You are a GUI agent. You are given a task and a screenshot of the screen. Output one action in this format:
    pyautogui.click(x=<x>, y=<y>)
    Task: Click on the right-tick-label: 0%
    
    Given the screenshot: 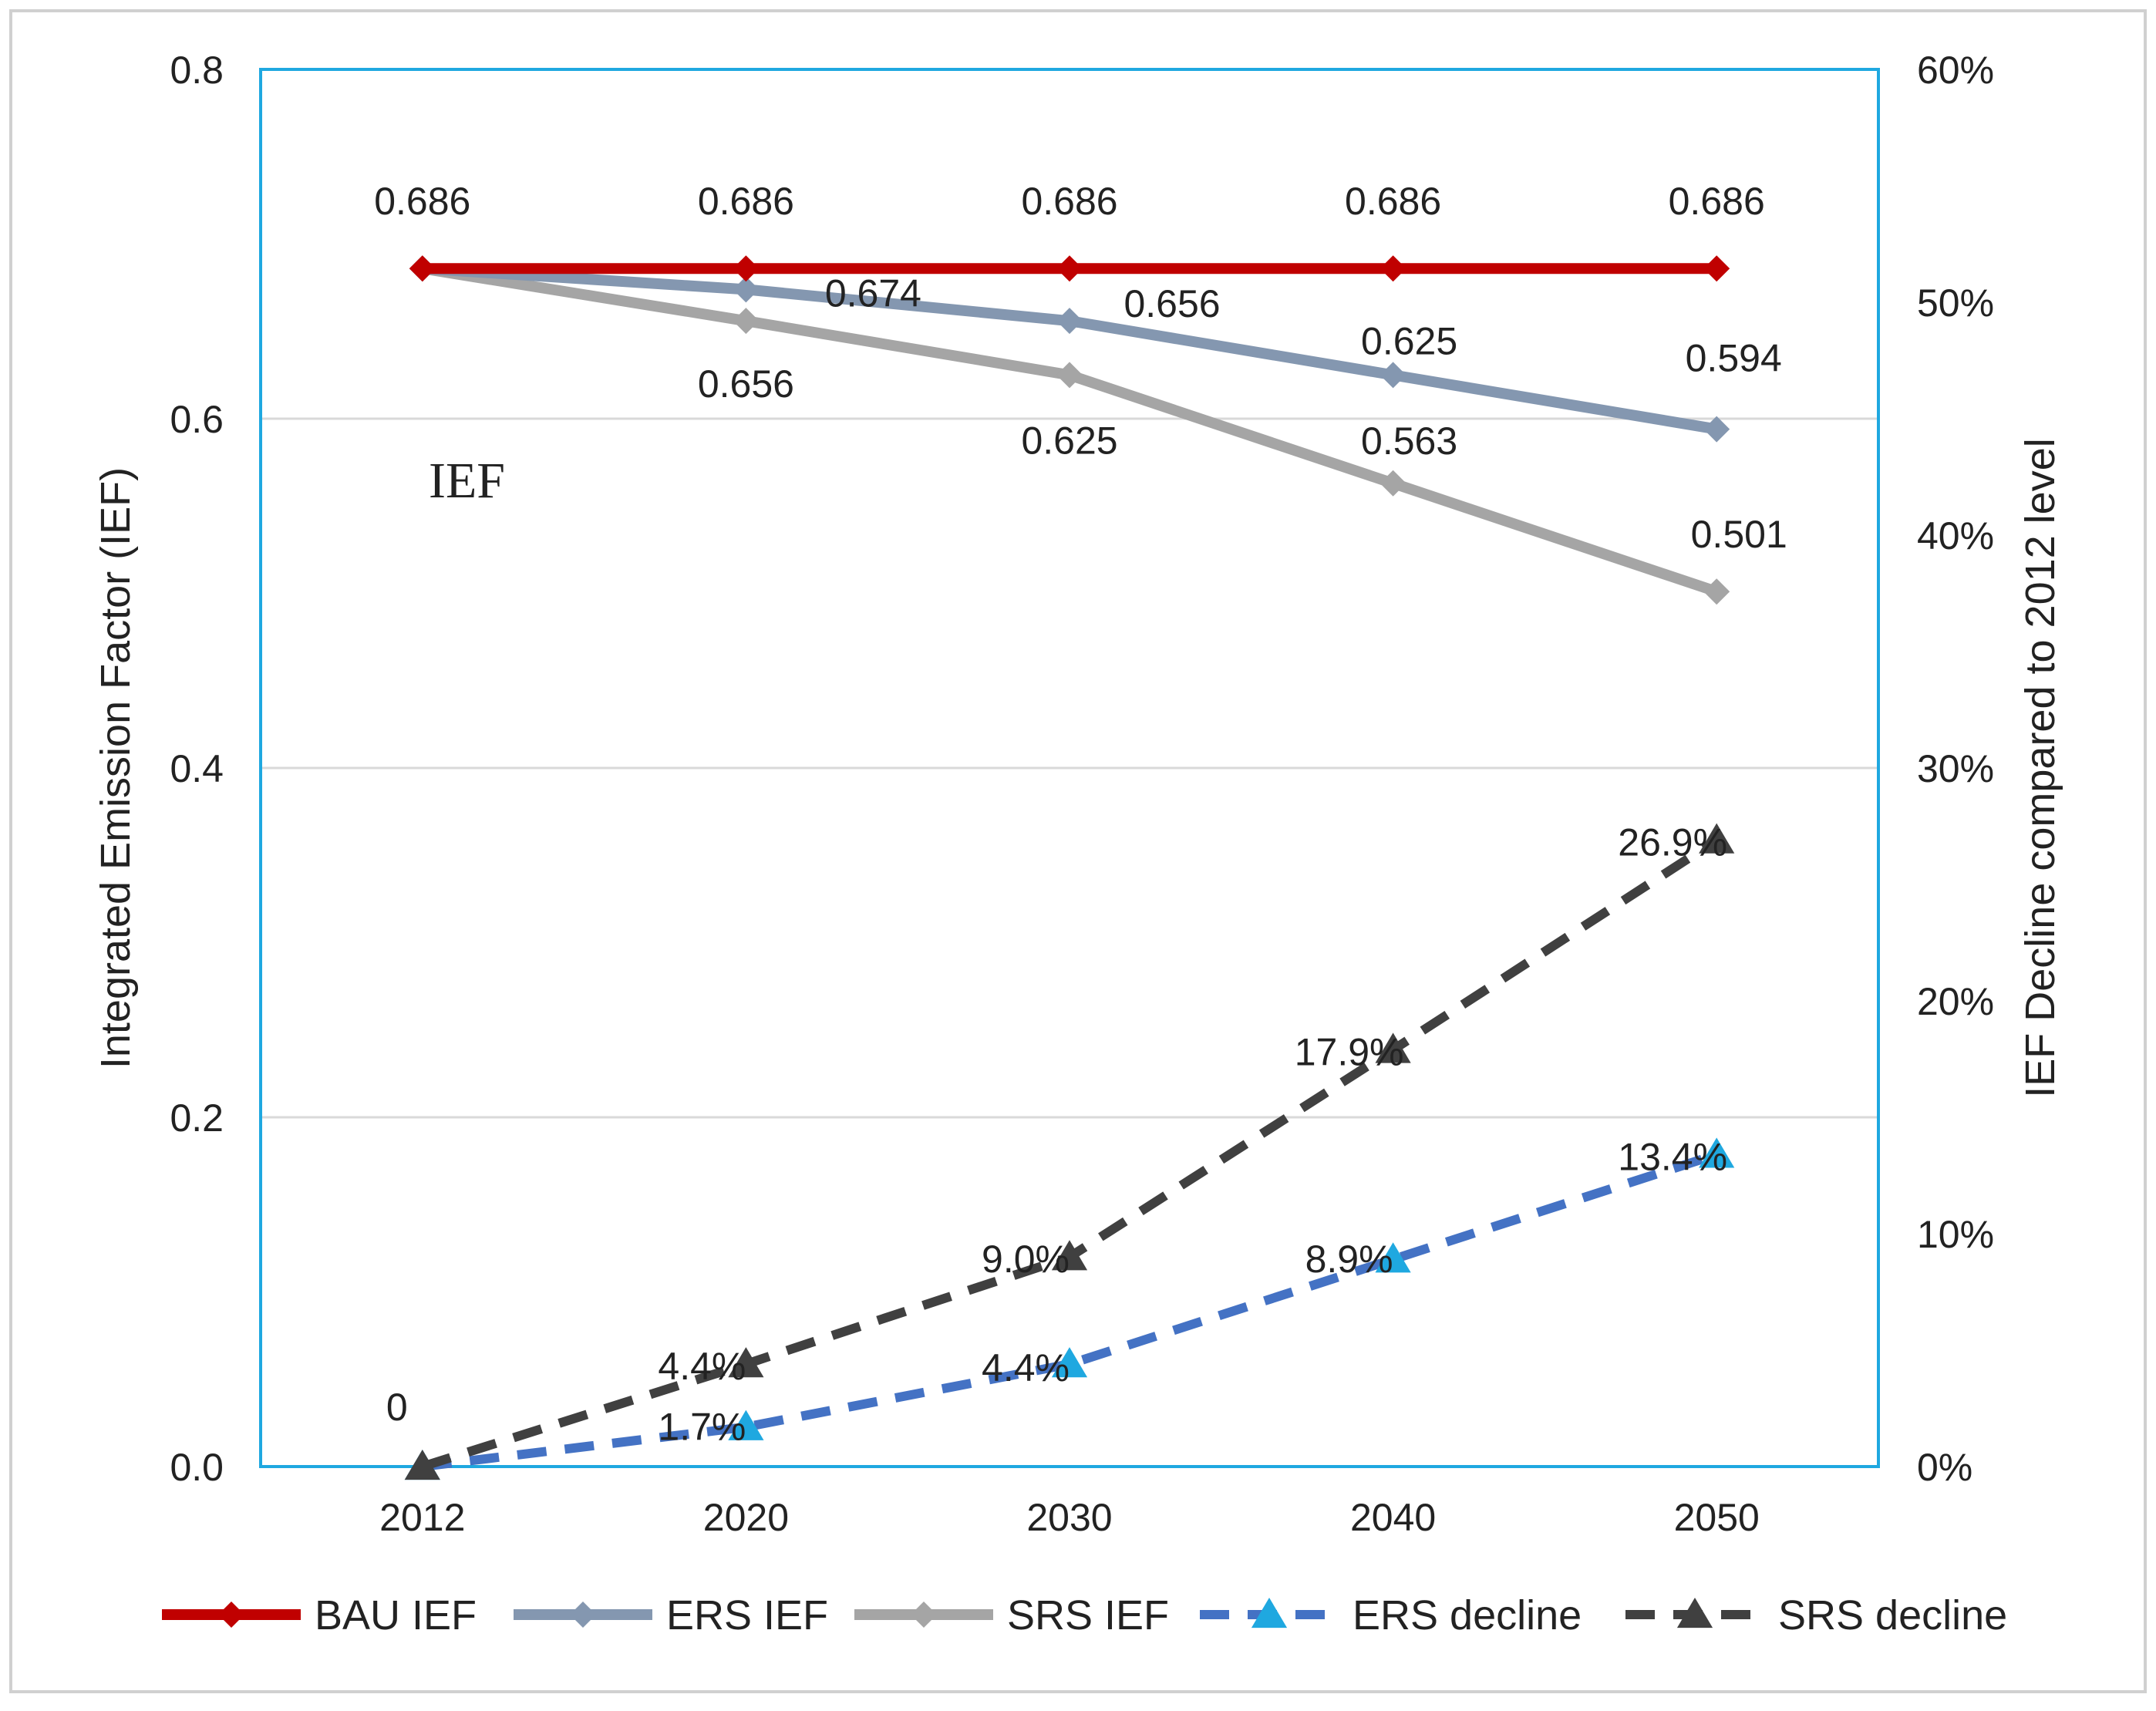 What is the action you would take?
    pyautogui.click(x=1944, y=1467)
    